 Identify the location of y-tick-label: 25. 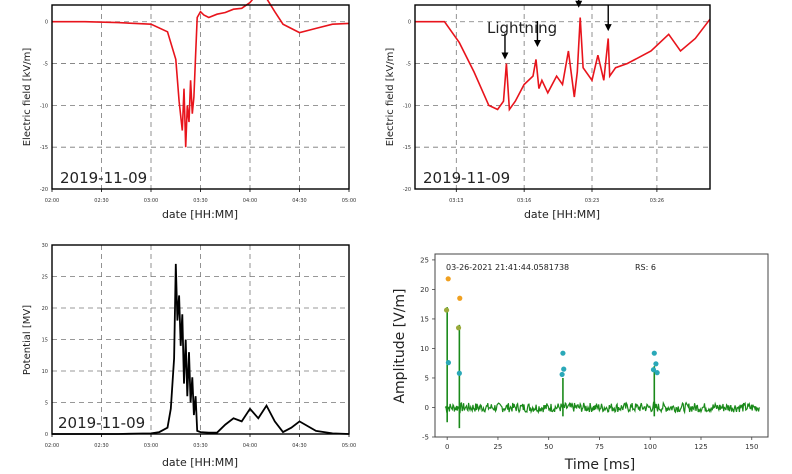
(45, 278).